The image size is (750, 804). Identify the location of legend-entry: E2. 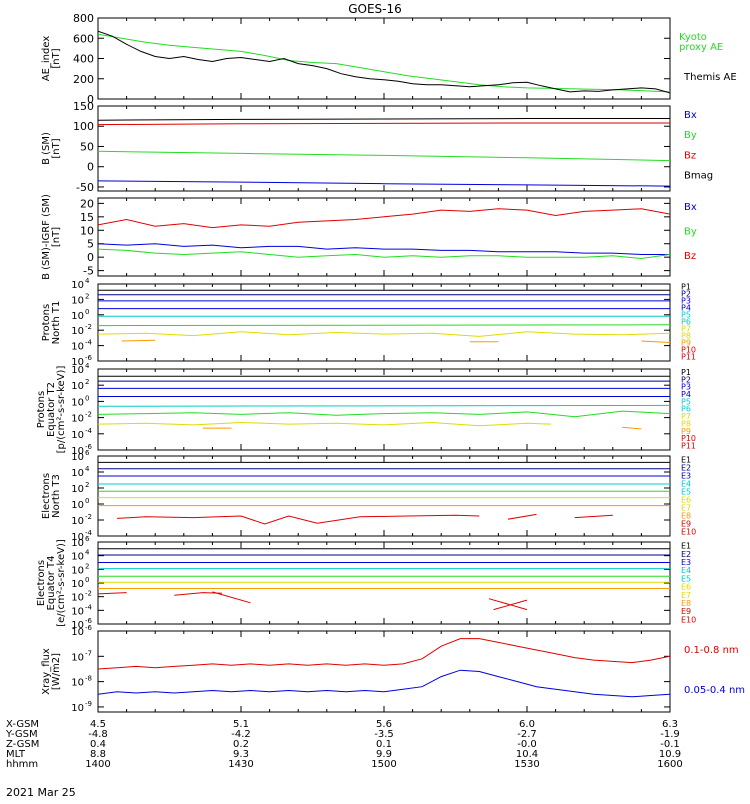
(686, 467).